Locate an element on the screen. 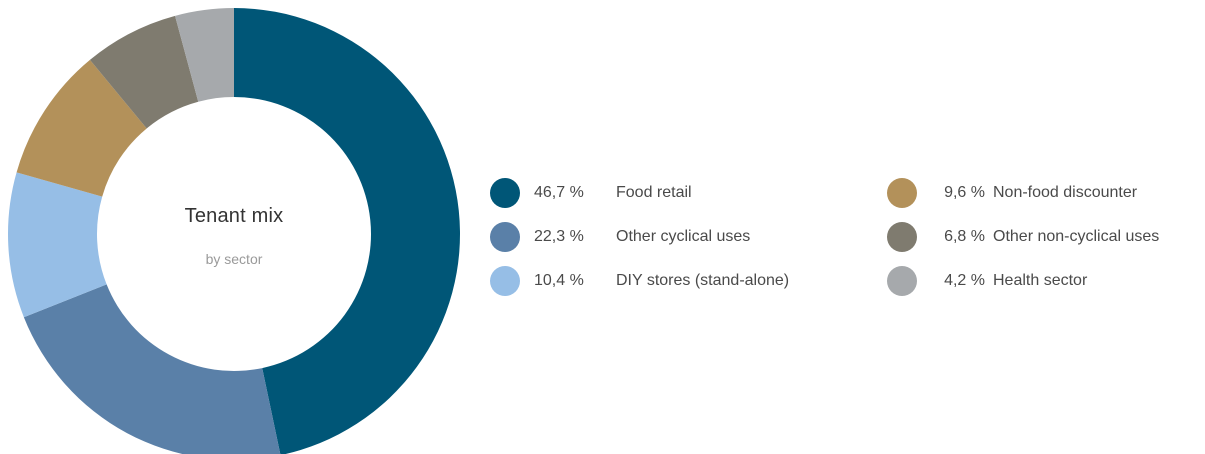  legend-value: 6,8 % is located at coordinates (964, 236).